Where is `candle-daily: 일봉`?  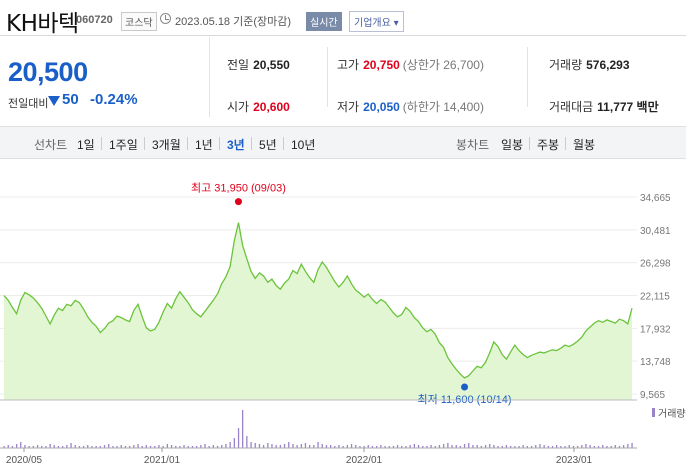
candle-daily: 일봉 is located at coordinates (512, 145).